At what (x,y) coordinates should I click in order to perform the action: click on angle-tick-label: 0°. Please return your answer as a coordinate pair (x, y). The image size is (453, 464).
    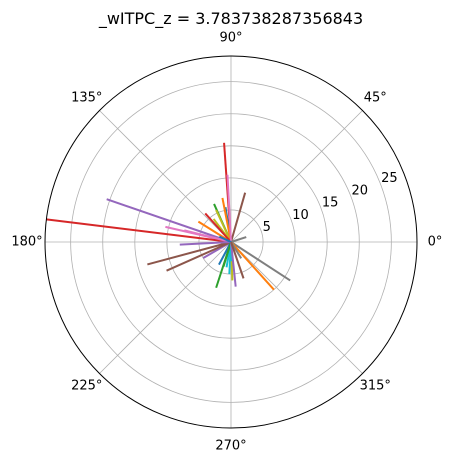
    Looking at the image, I should click on (435, 242).